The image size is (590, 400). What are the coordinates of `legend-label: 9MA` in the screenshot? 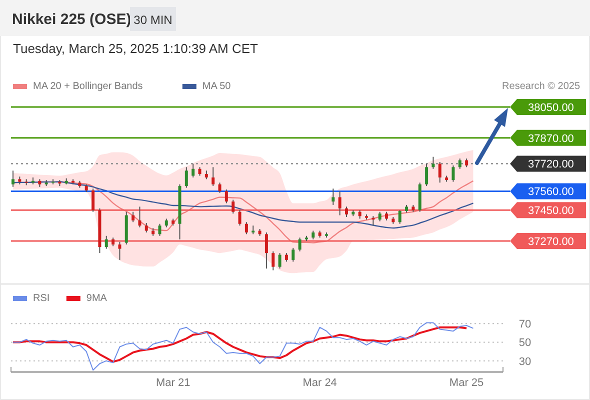 It's located at (97, 298).